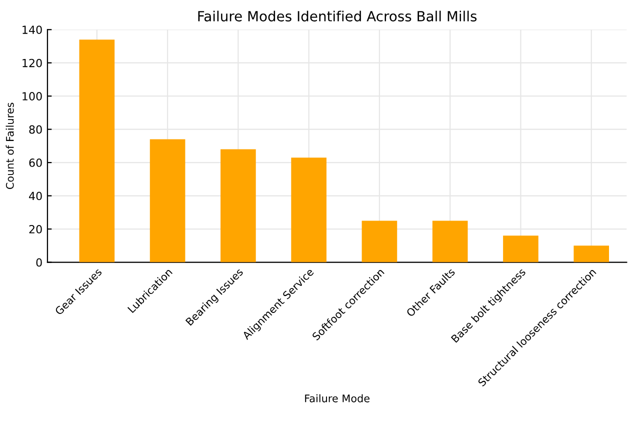 This screenshot has height=423, width=633. What do you see at coordinates (32, 63) in the screenshot?
I see `y-tick-label: 120` at bounding box center [32, 63].